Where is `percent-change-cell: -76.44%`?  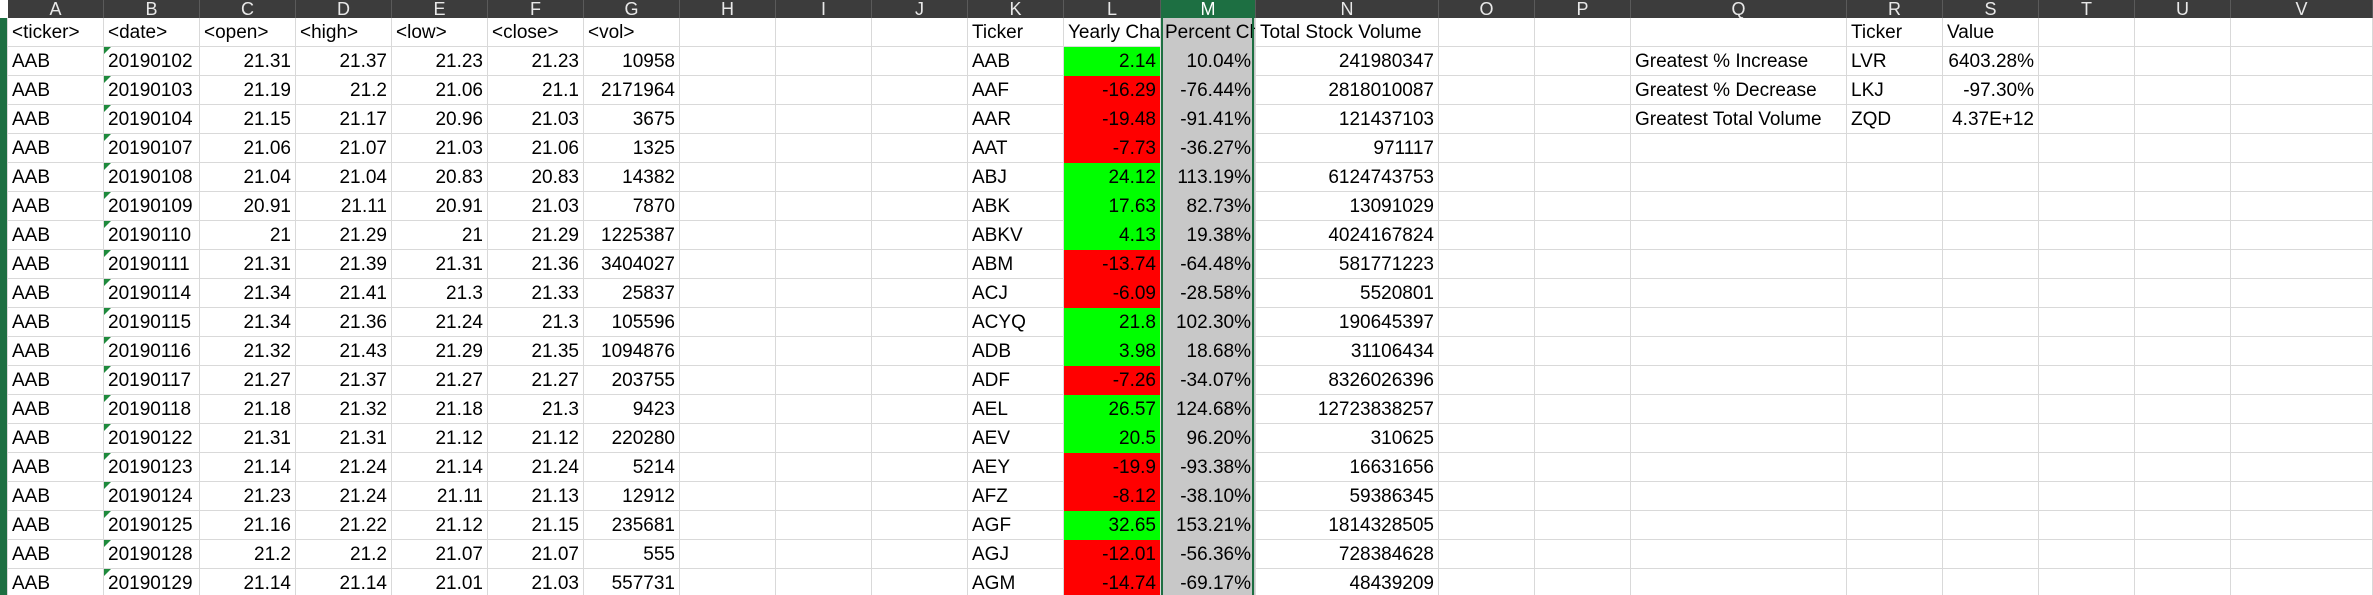
percent-change-cell: -76.44% is located at coordinates (1208, 90).